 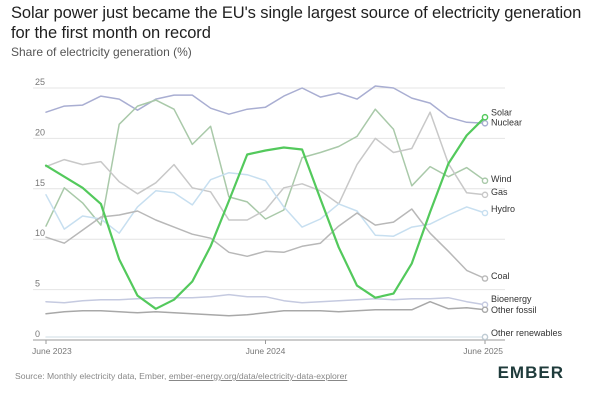 What do you see at coordinates (265, 105) in the screenshot?
I see `series-line-nuclear` at bounding box center [265, 105].